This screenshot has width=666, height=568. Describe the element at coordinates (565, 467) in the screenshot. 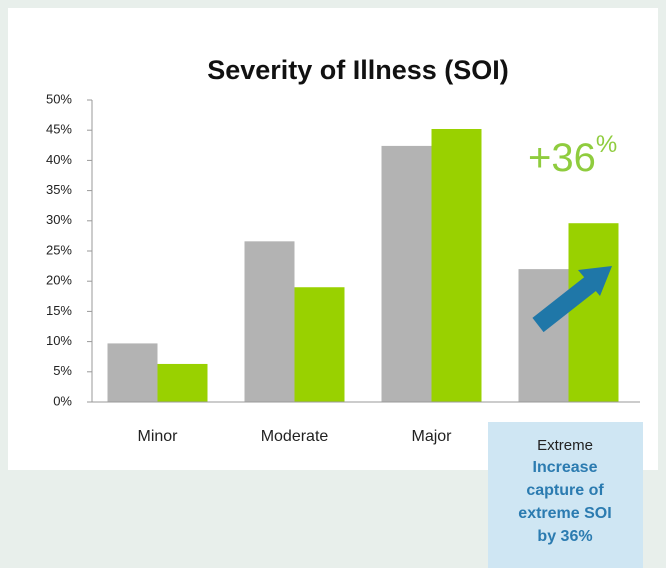

I see `callout-line: Increase` at that location.